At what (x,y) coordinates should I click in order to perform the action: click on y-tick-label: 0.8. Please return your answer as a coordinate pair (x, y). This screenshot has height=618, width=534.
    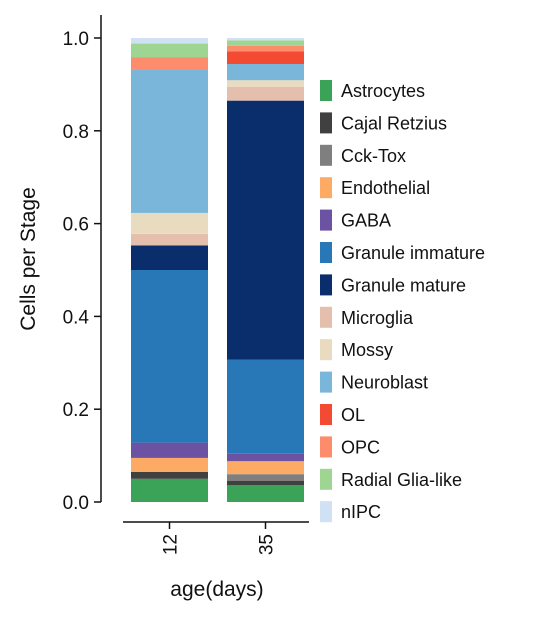
    Looking at the image, I should click on (76, 132).